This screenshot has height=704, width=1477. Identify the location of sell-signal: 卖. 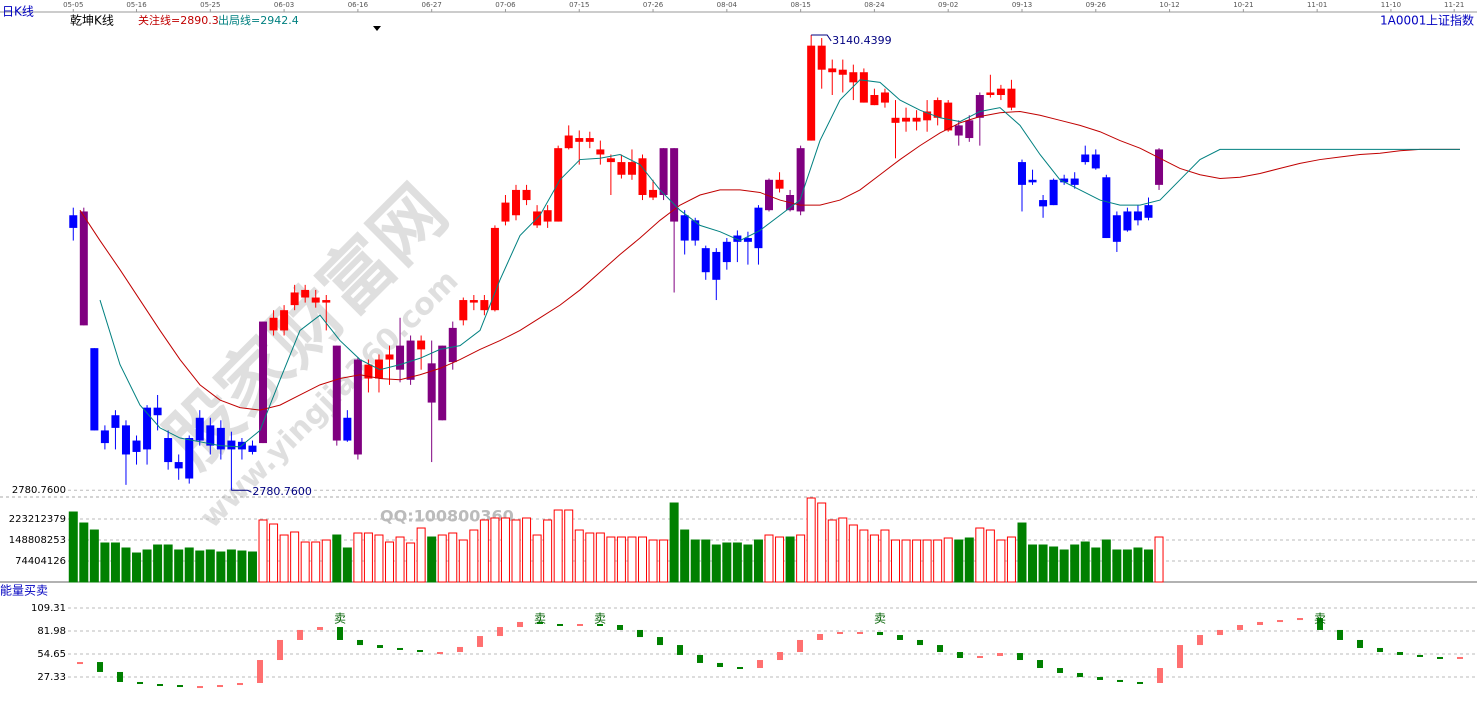
(880, 619).